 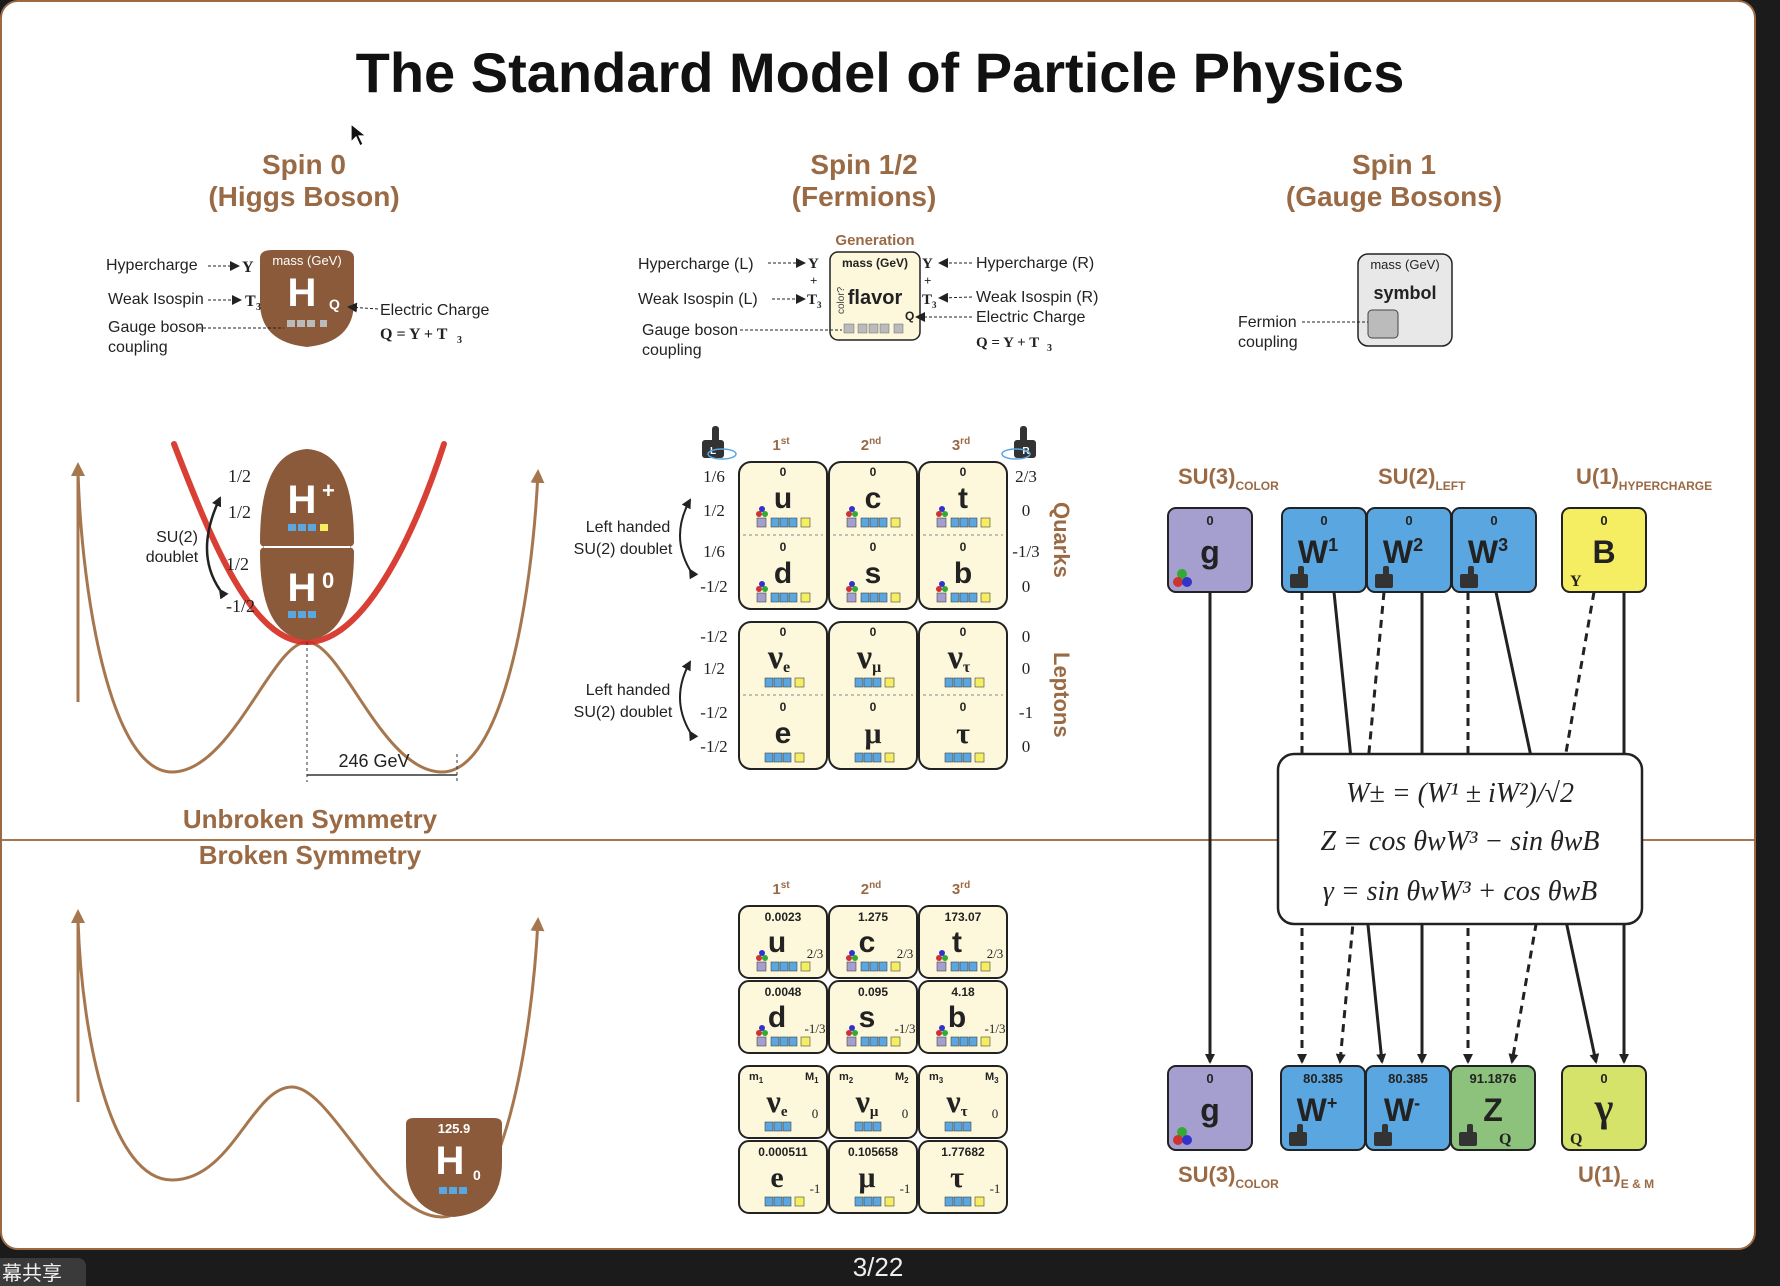 I want to click on fermion-cell: 0c, so click(x=873, y=496).